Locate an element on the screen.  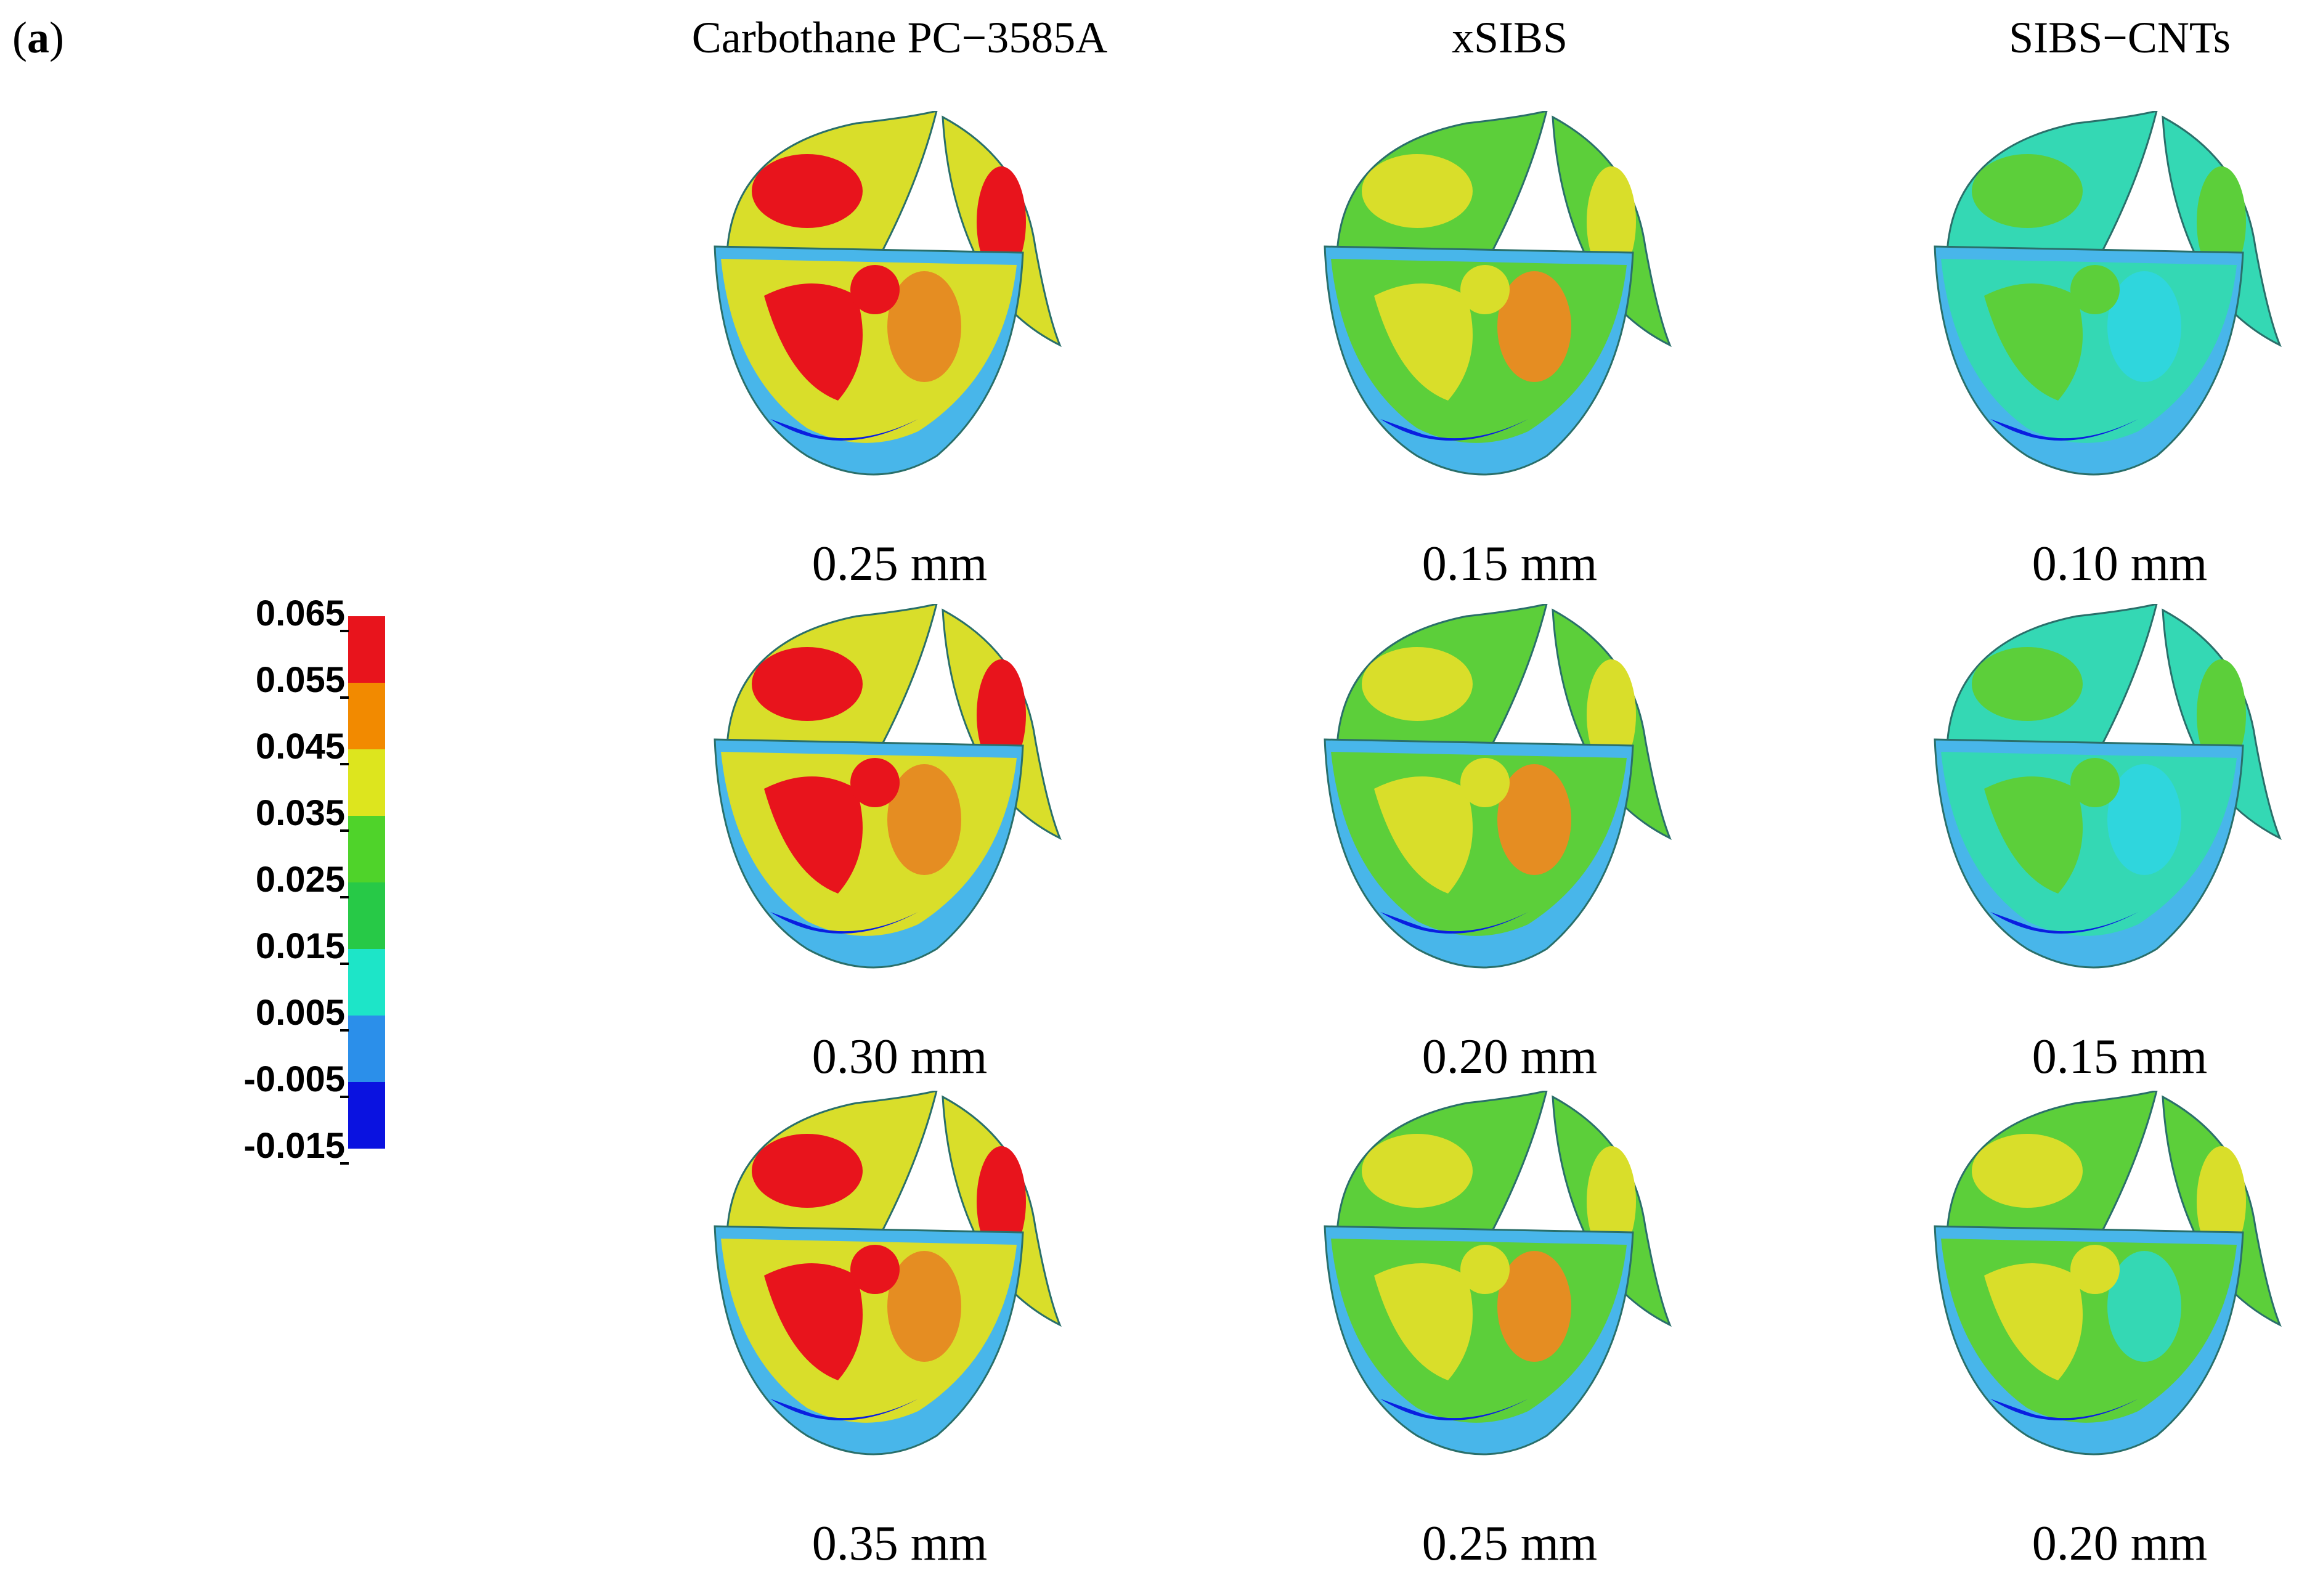
legend-tick-label: 0.025 is located at coordinates (300, 880).